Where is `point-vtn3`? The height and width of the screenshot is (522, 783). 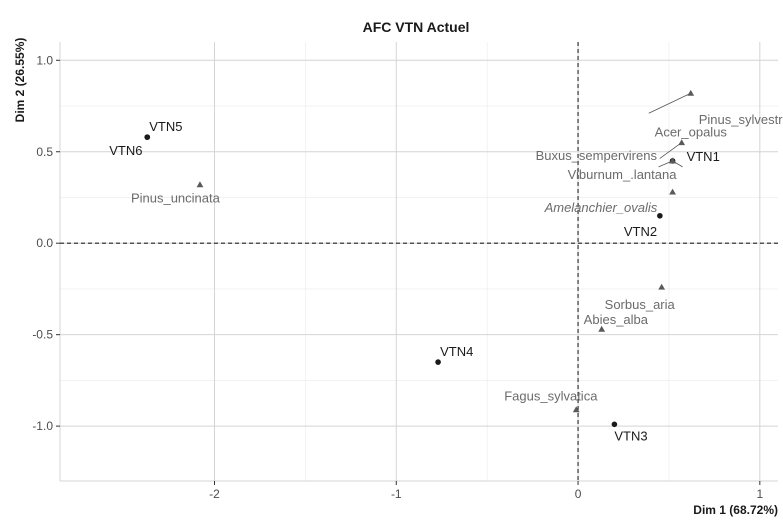
point-vtn3 is located at coordinates (614, 424).